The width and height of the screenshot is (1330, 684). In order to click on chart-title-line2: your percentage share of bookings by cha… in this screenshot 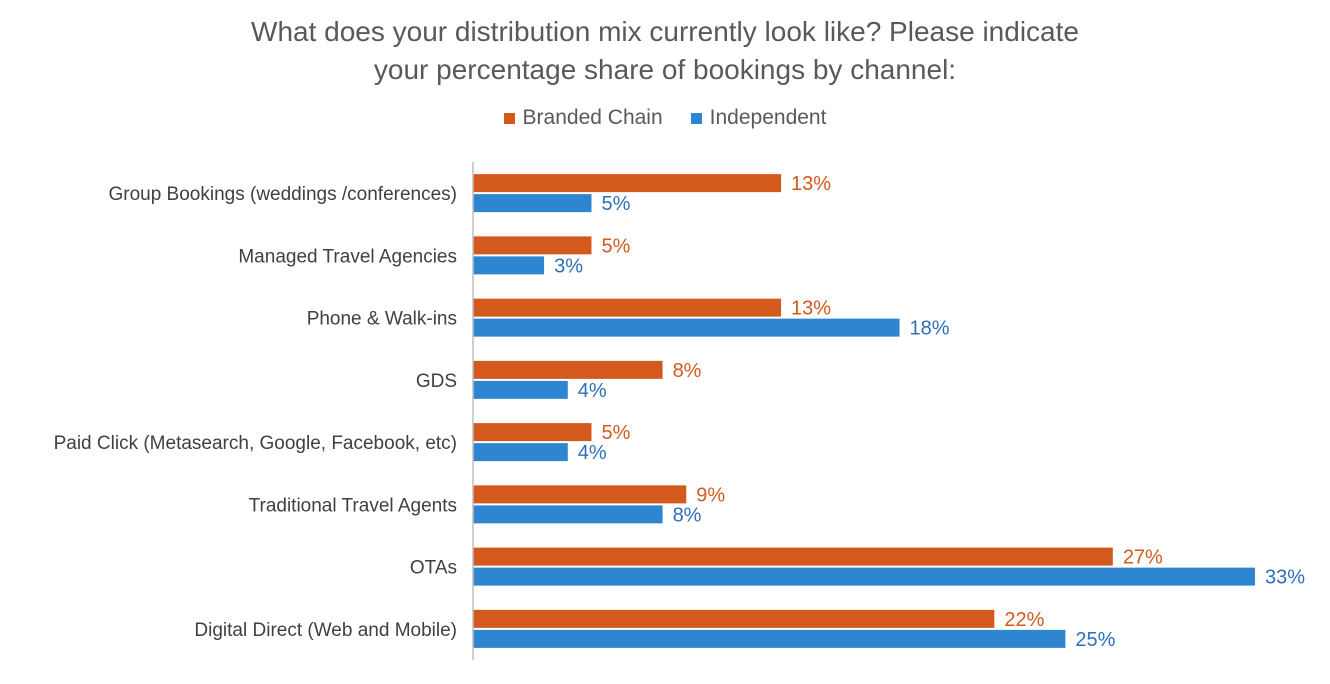, I will do `click(665, 69)`.